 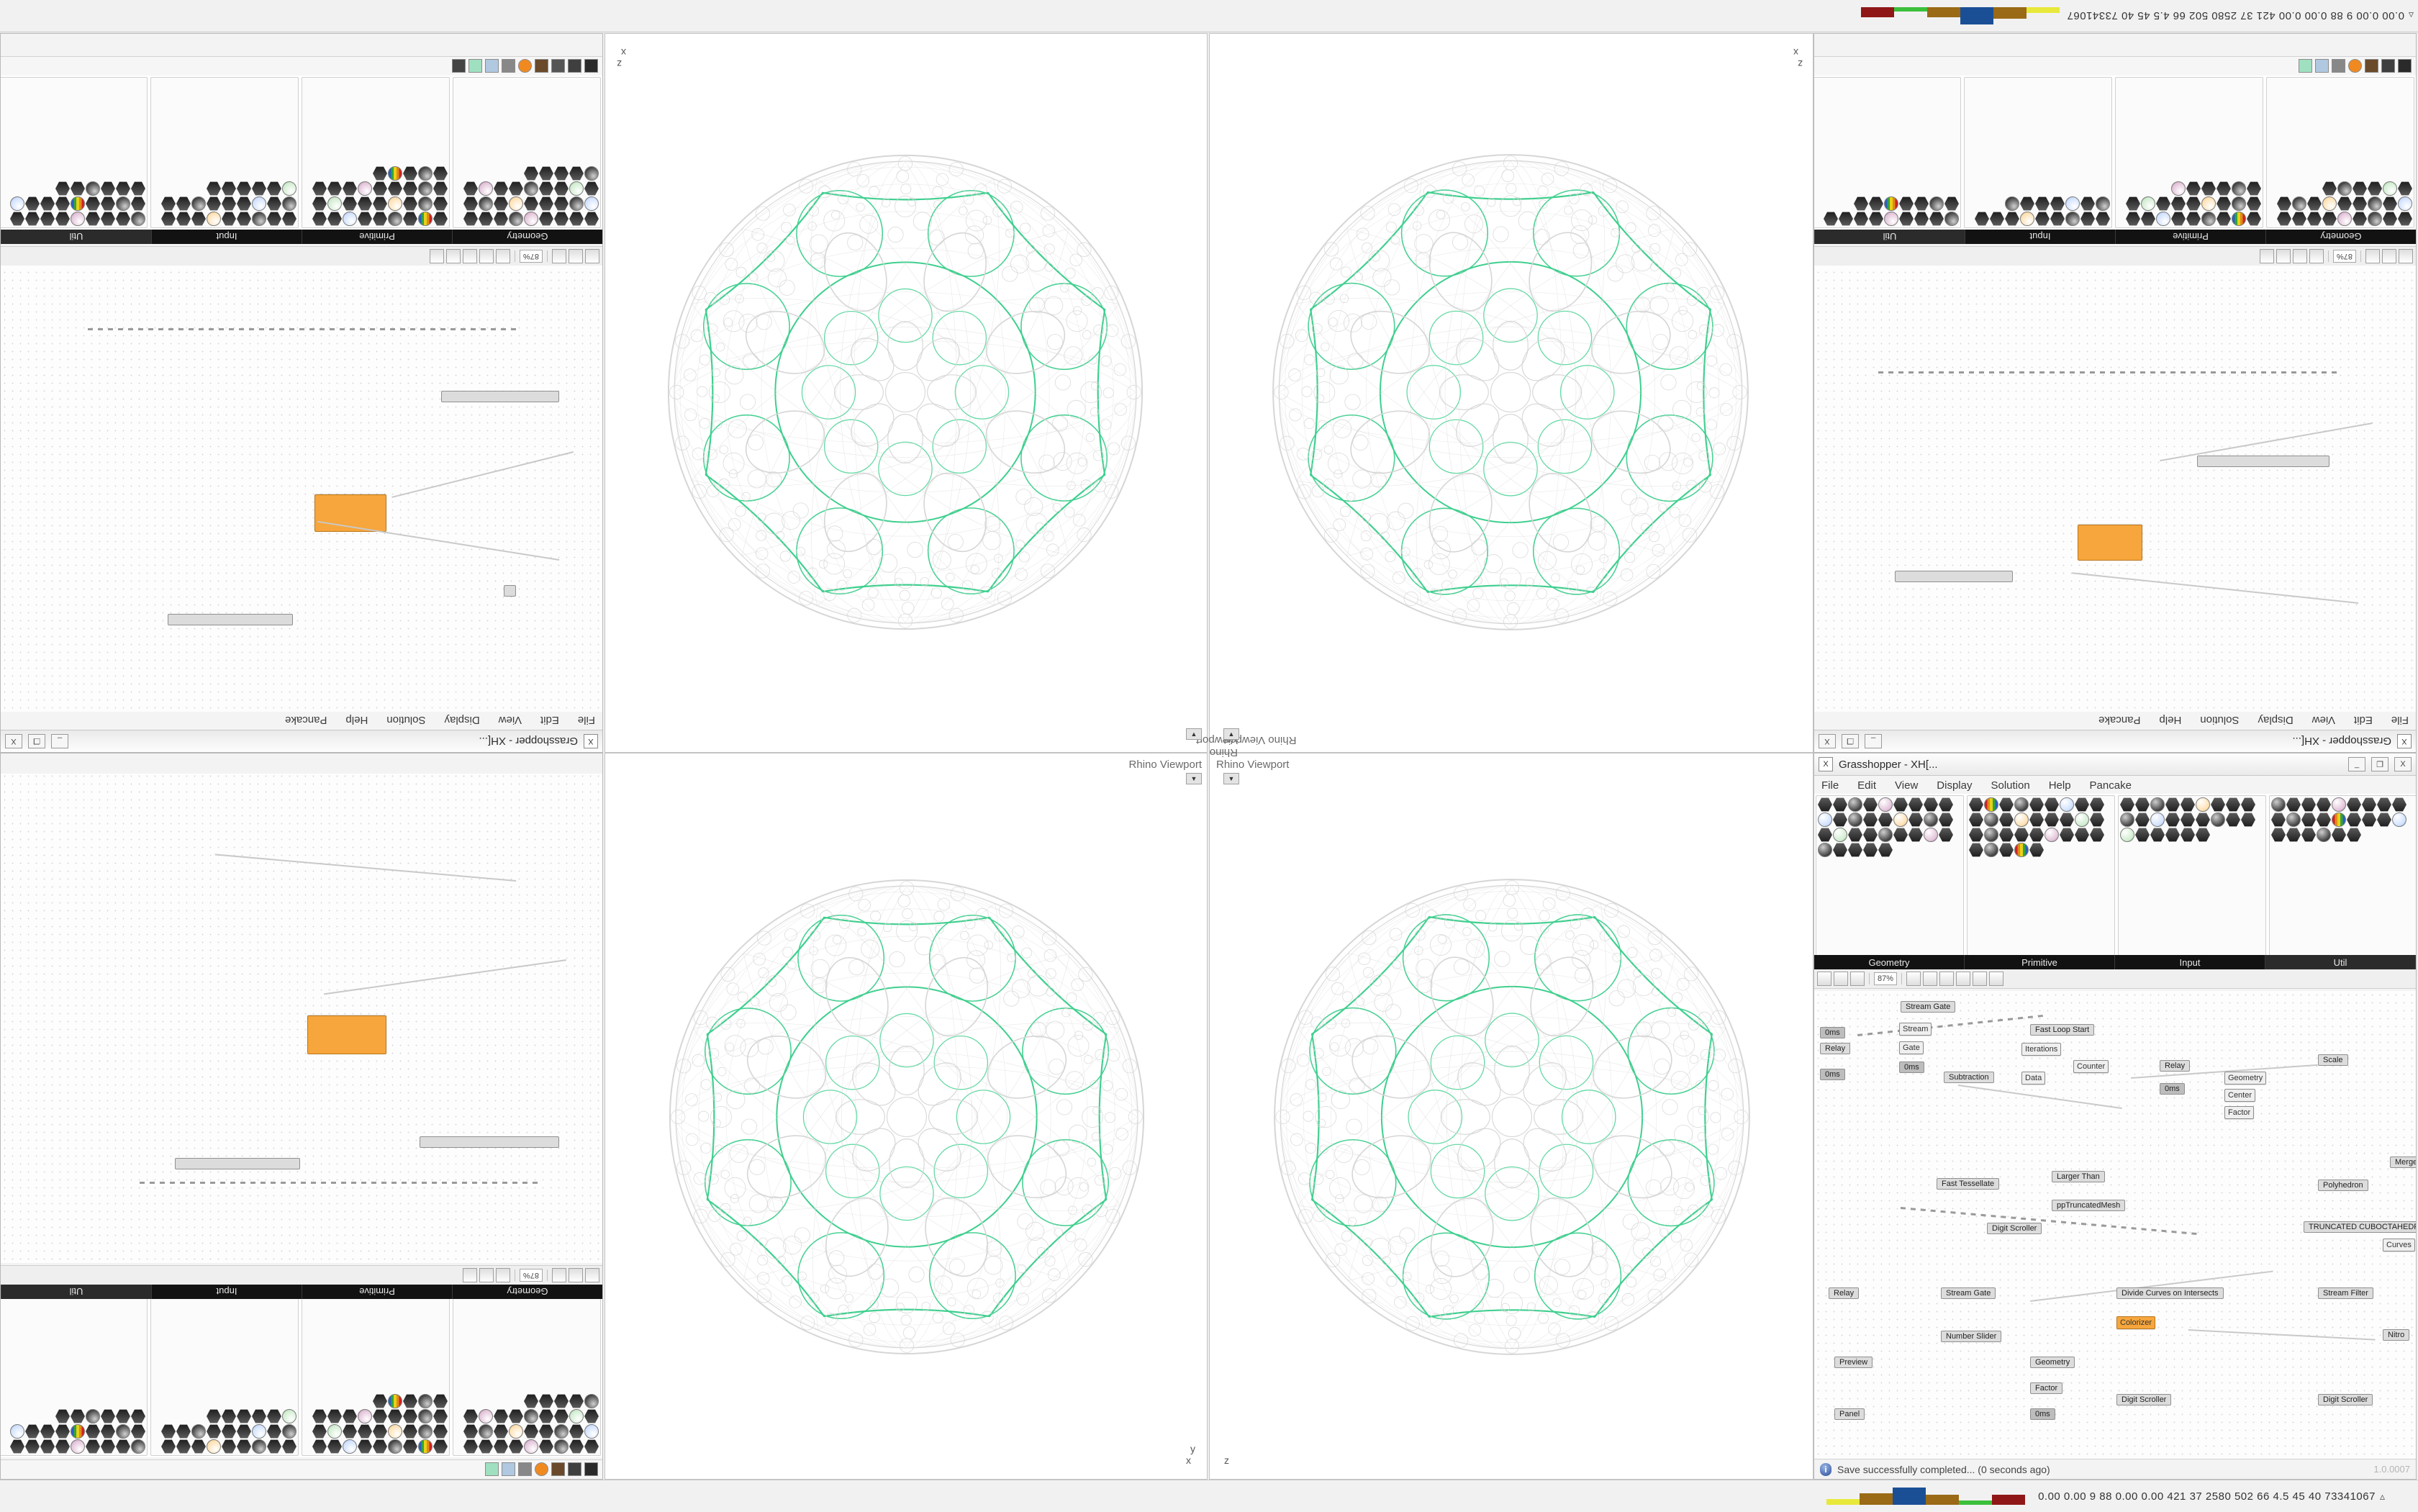 What do you see at coordinates (527, 153) in the screenshot?
I see `panel-geometry` at bounding box center [527, 153].